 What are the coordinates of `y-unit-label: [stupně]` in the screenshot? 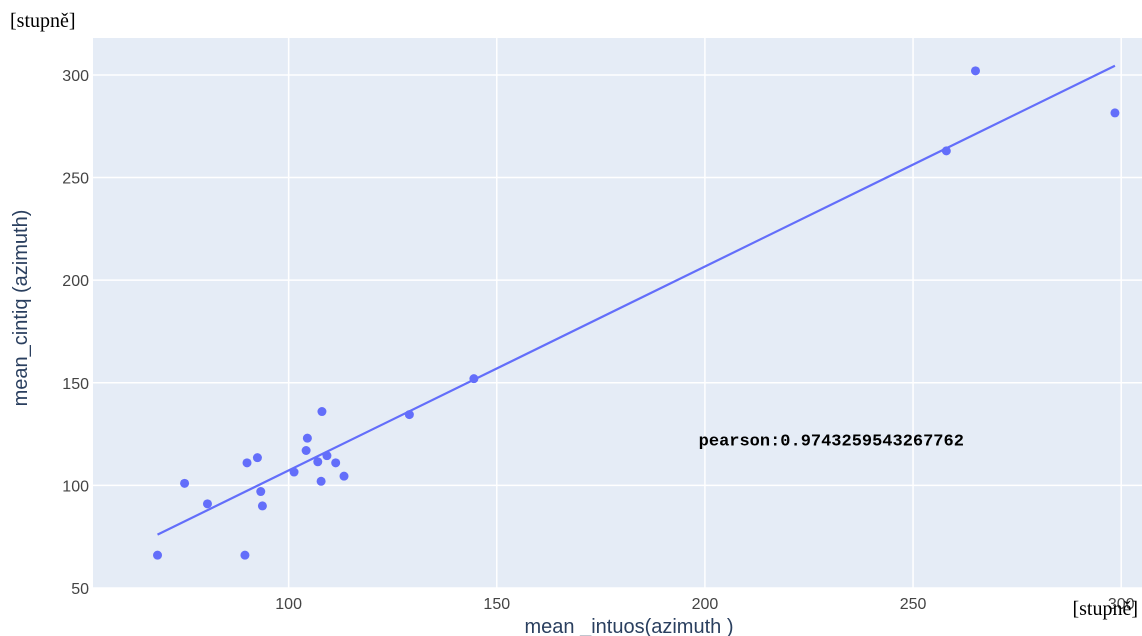 It's located at (43, 21).